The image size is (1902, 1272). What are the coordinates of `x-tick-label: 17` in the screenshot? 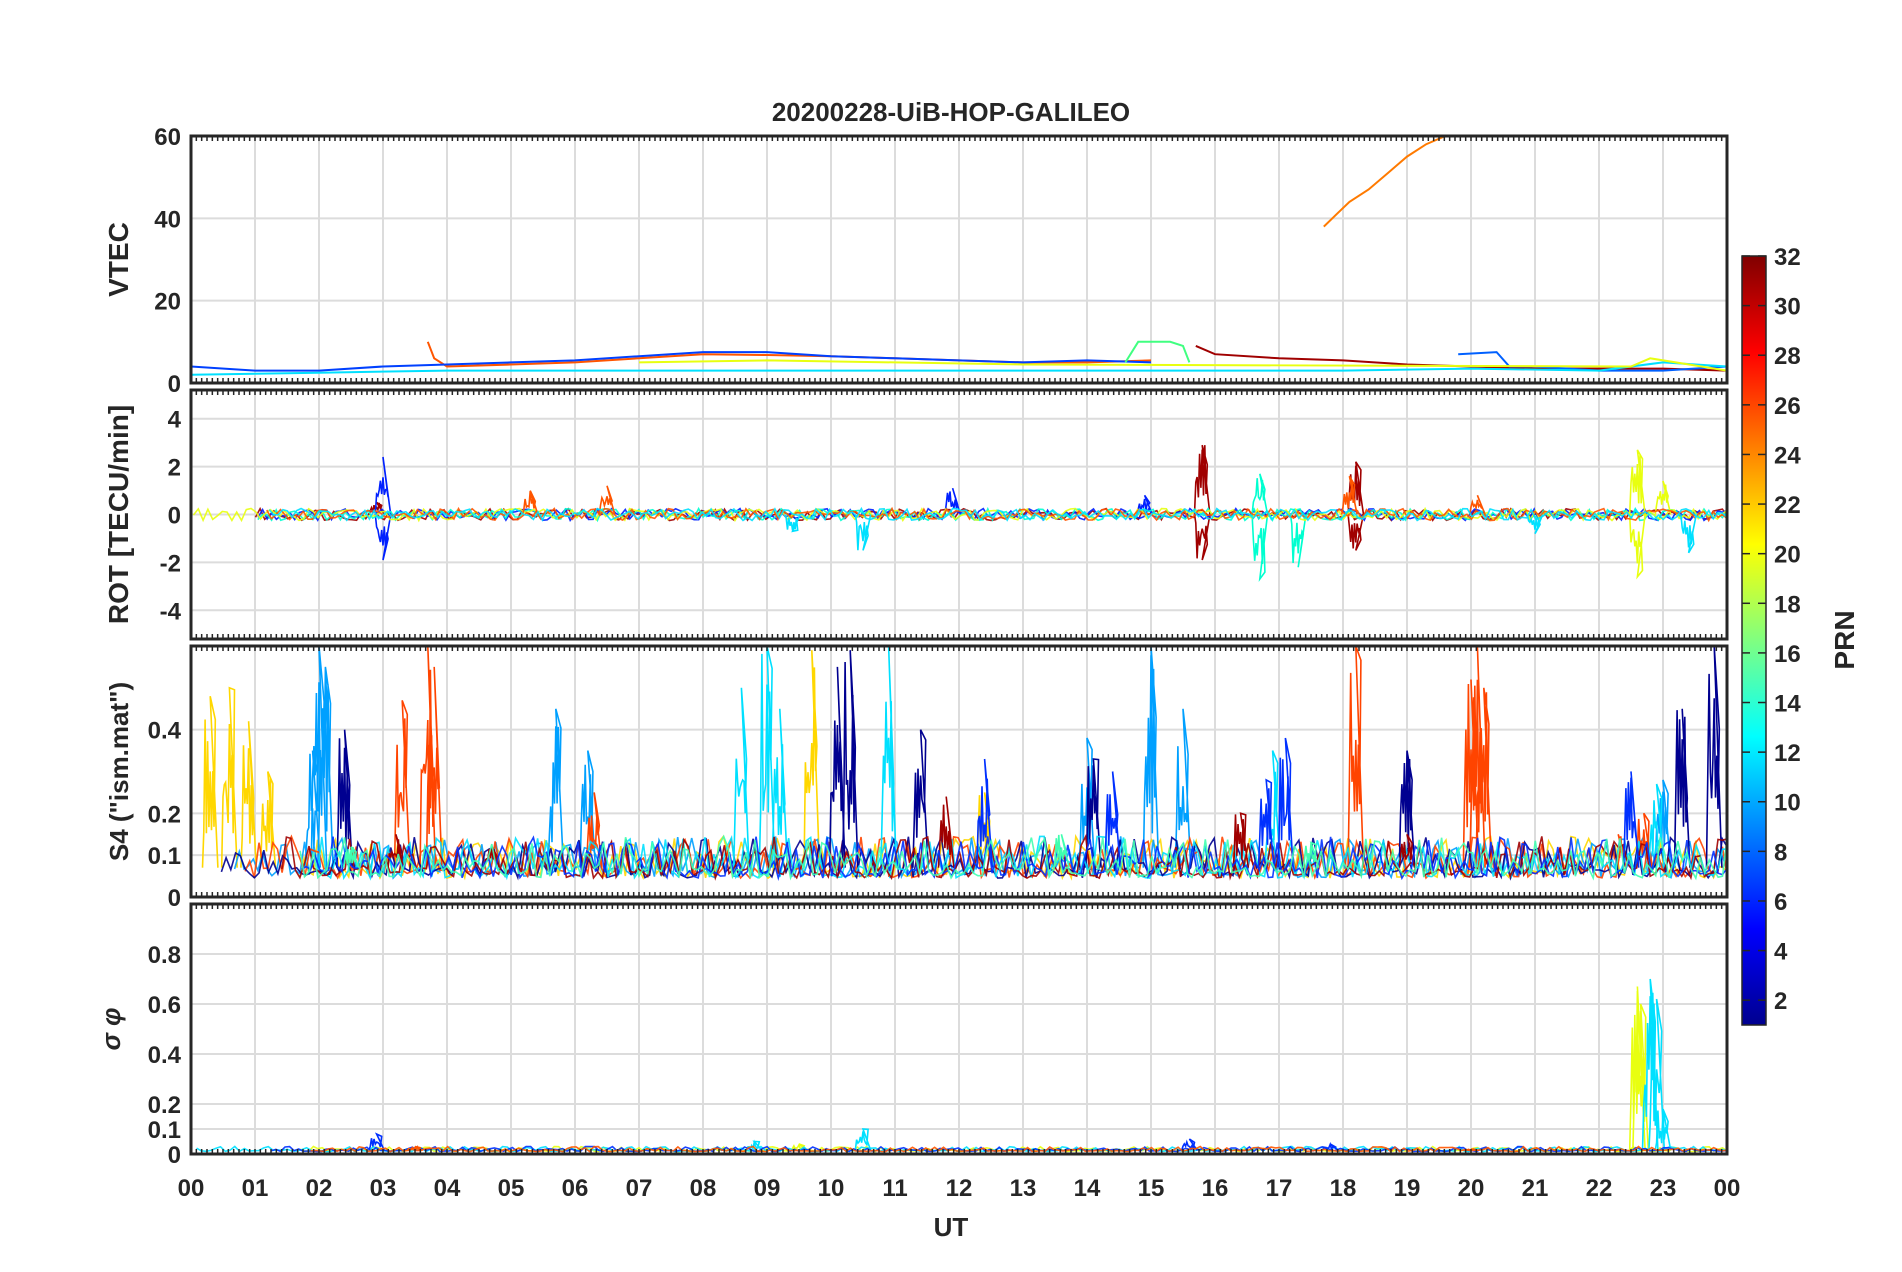 It's located at (1279, 1188).